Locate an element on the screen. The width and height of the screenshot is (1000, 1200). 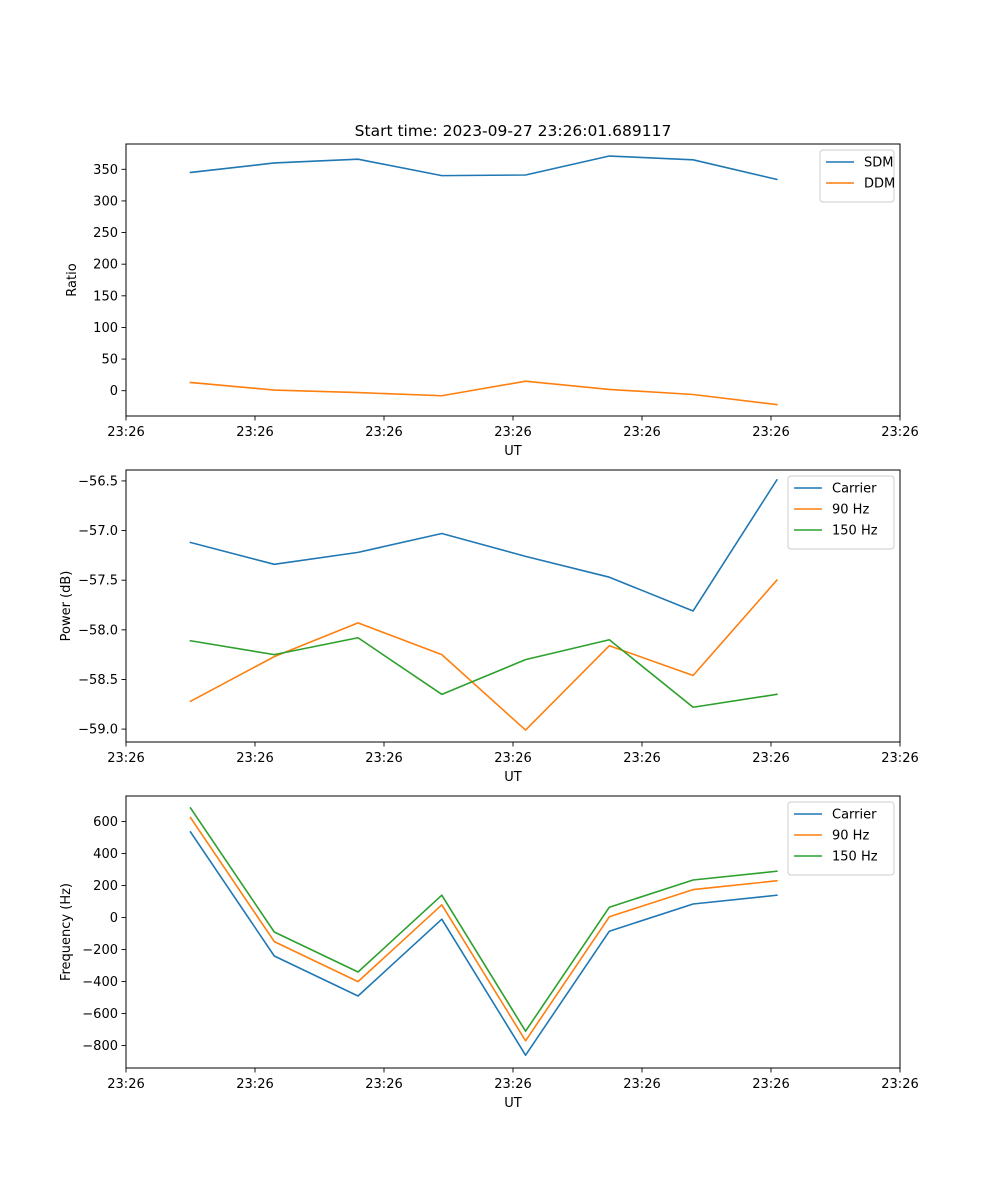
series-line-ddm is located at coordinates (483, 393).